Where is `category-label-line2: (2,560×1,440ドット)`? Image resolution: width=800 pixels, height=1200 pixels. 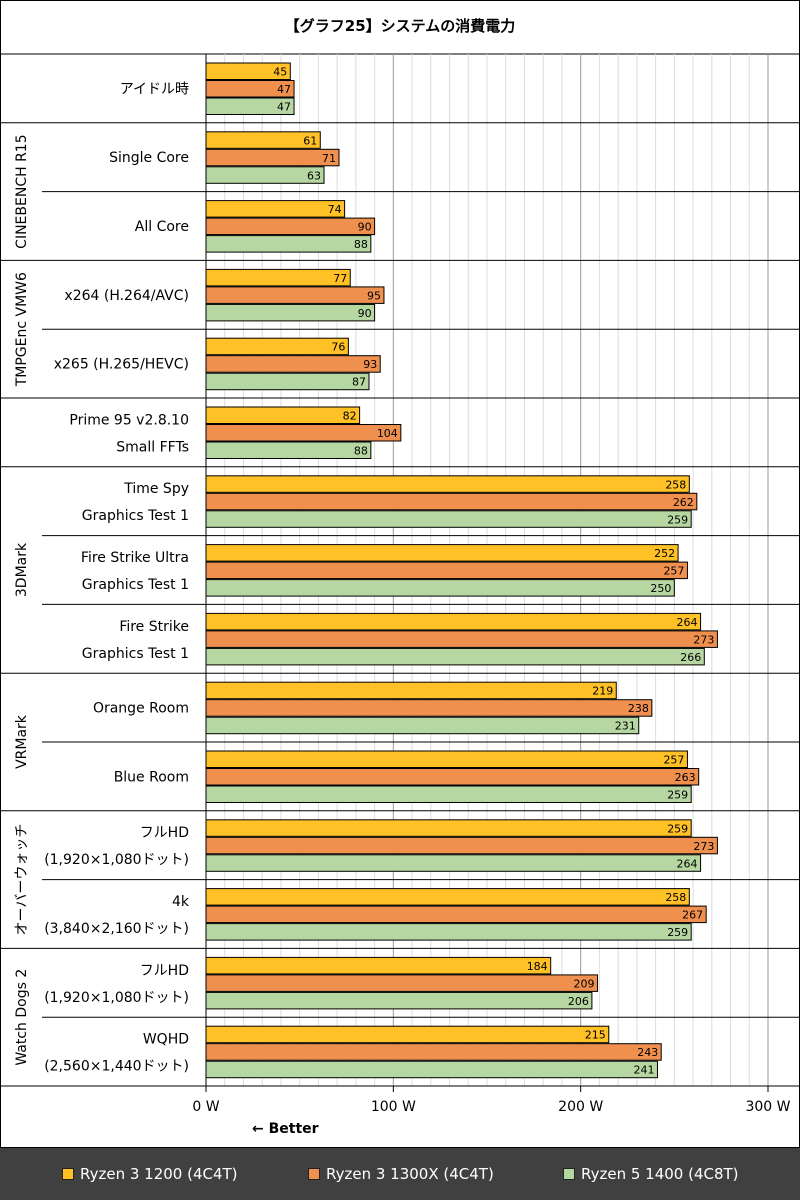 category-label-line2: (2,560×1,440ドット) is located at coordinates (116, 1067).